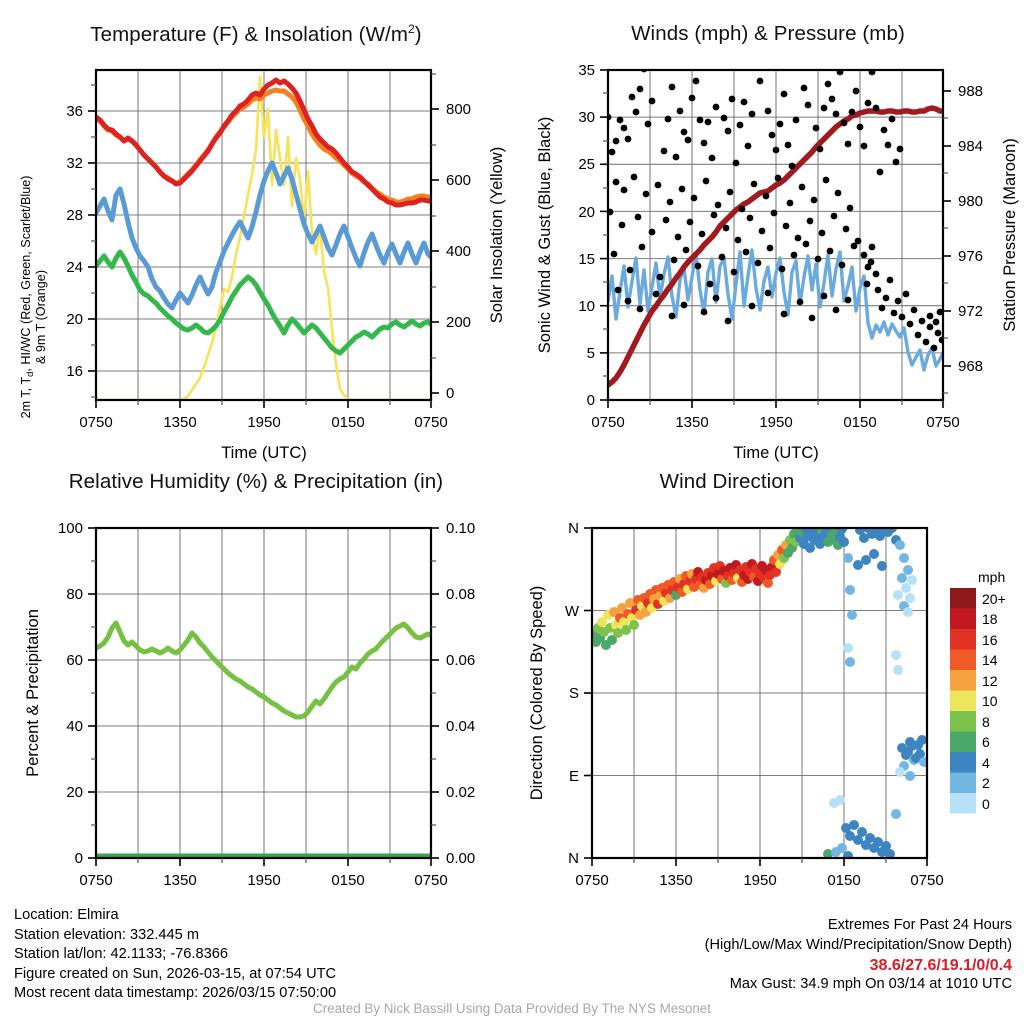  What do you see at coordinates (768, 33) in the screenshot?
I see `panel-winds-title: Winds (mph) & Pressure (mb)` at bounding box center [768, 33].